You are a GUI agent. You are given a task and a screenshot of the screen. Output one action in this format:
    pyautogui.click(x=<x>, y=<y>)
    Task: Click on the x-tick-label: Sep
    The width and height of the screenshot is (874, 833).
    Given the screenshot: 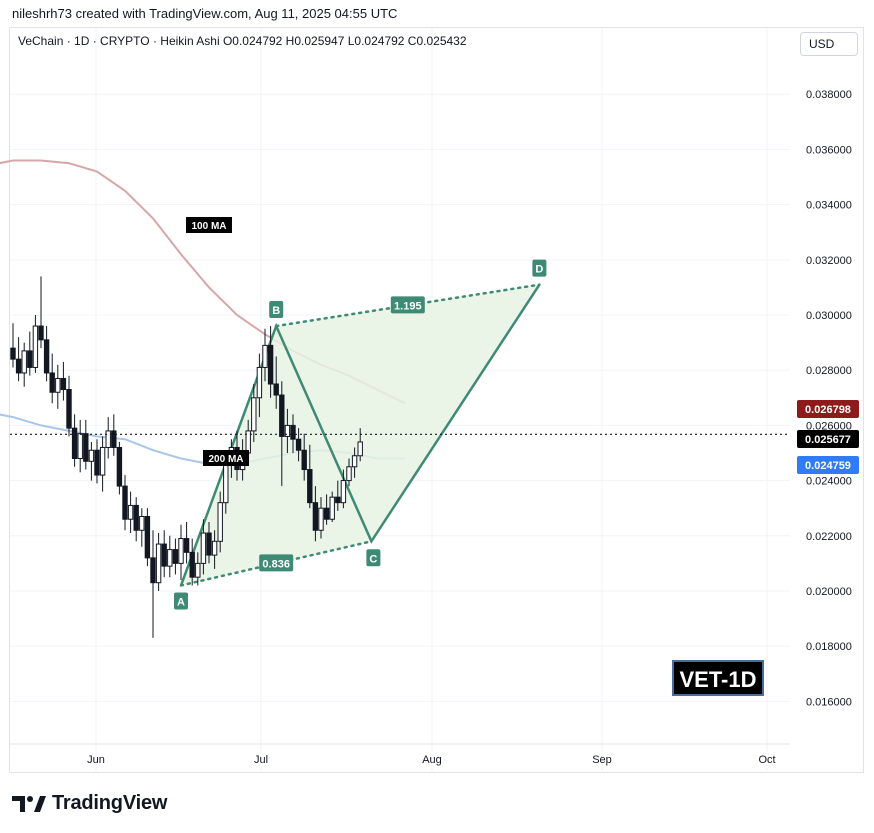 What is the action you would take?
    pyautogui.click(x=602, y=760)
    